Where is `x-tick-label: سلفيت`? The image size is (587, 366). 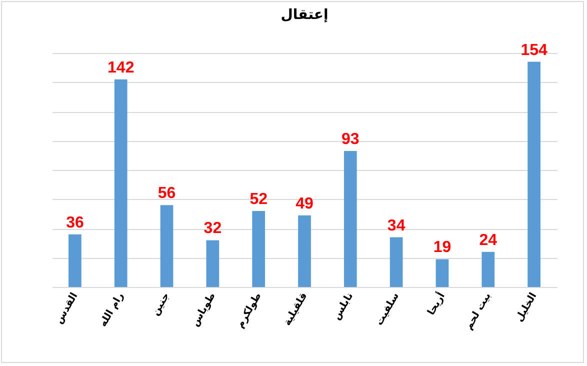
x-tick-label: سلفيت is located at coordinates (388, 309).